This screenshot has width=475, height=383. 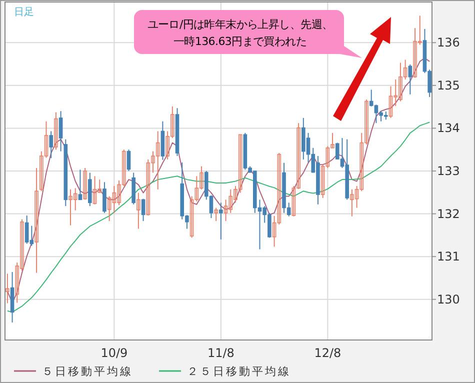 What do you see at coordinates (240, 41) in the screenshot?
I see `annotation: 一時136.63円まで買われた` at bounding box center [240, 41].